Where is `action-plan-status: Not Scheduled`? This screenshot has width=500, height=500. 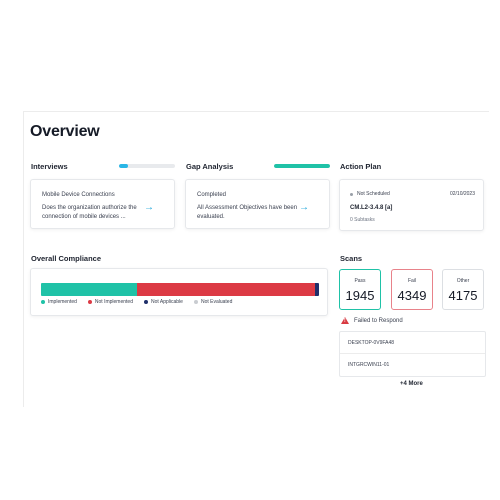 action-plan-status: Not Scheduled is located at coordinates (370, 194).